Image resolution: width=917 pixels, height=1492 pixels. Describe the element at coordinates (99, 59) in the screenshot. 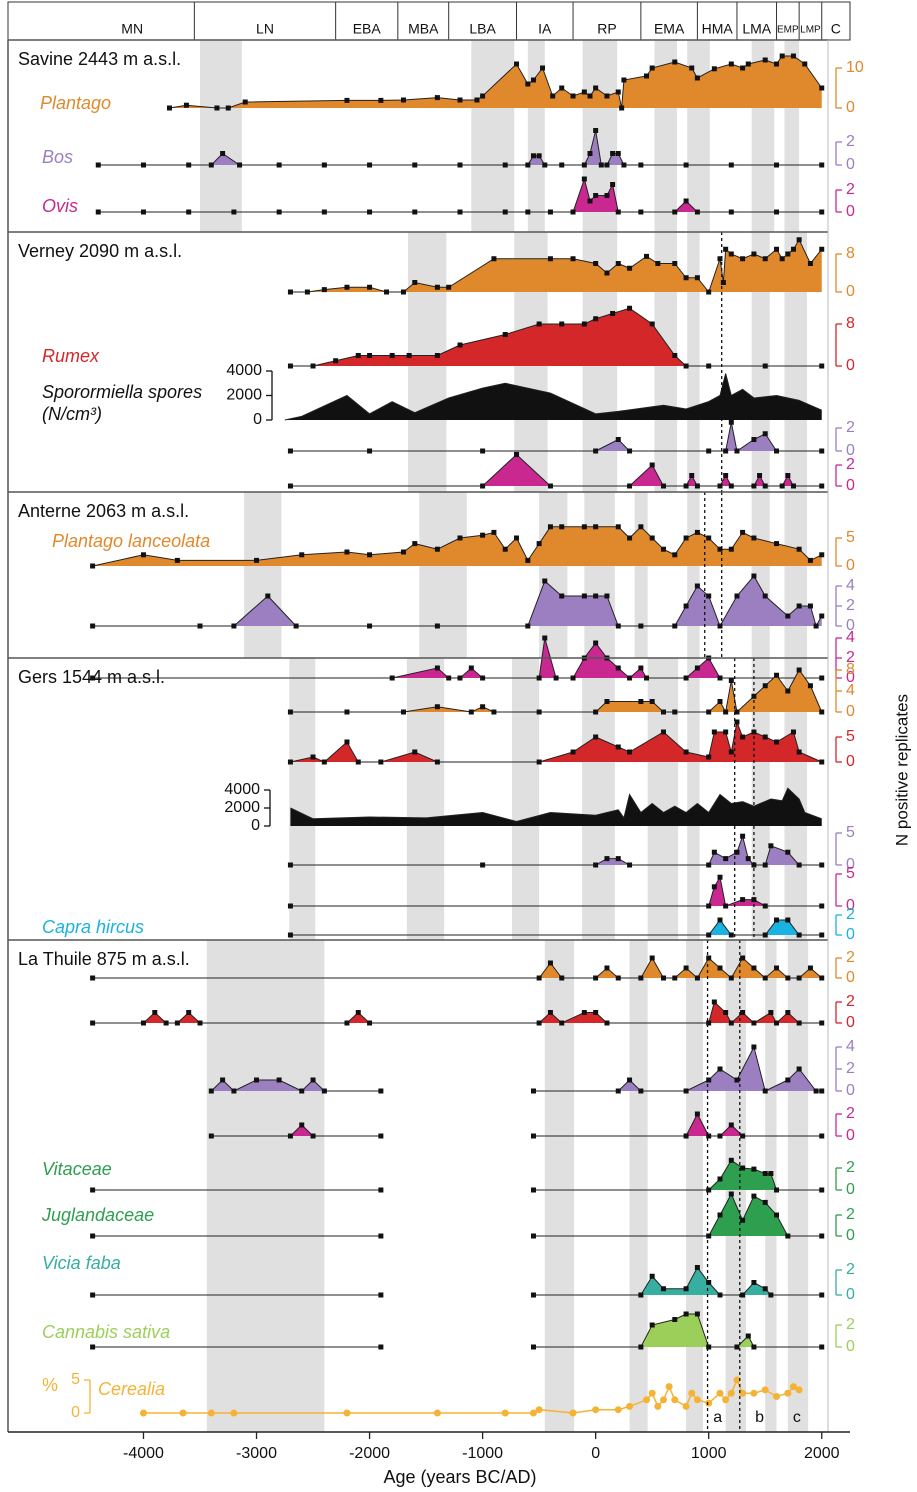

I see `panel-title: Savine 2443 m a.s.l.` at that location.